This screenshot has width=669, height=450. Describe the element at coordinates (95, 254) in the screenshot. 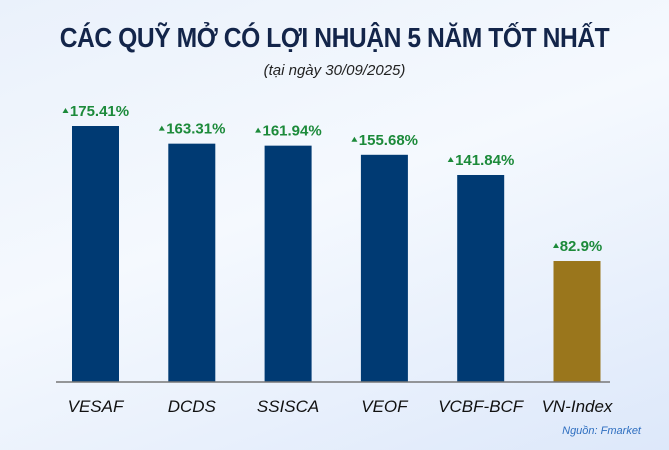

I see `bar-vesaf` at that location.